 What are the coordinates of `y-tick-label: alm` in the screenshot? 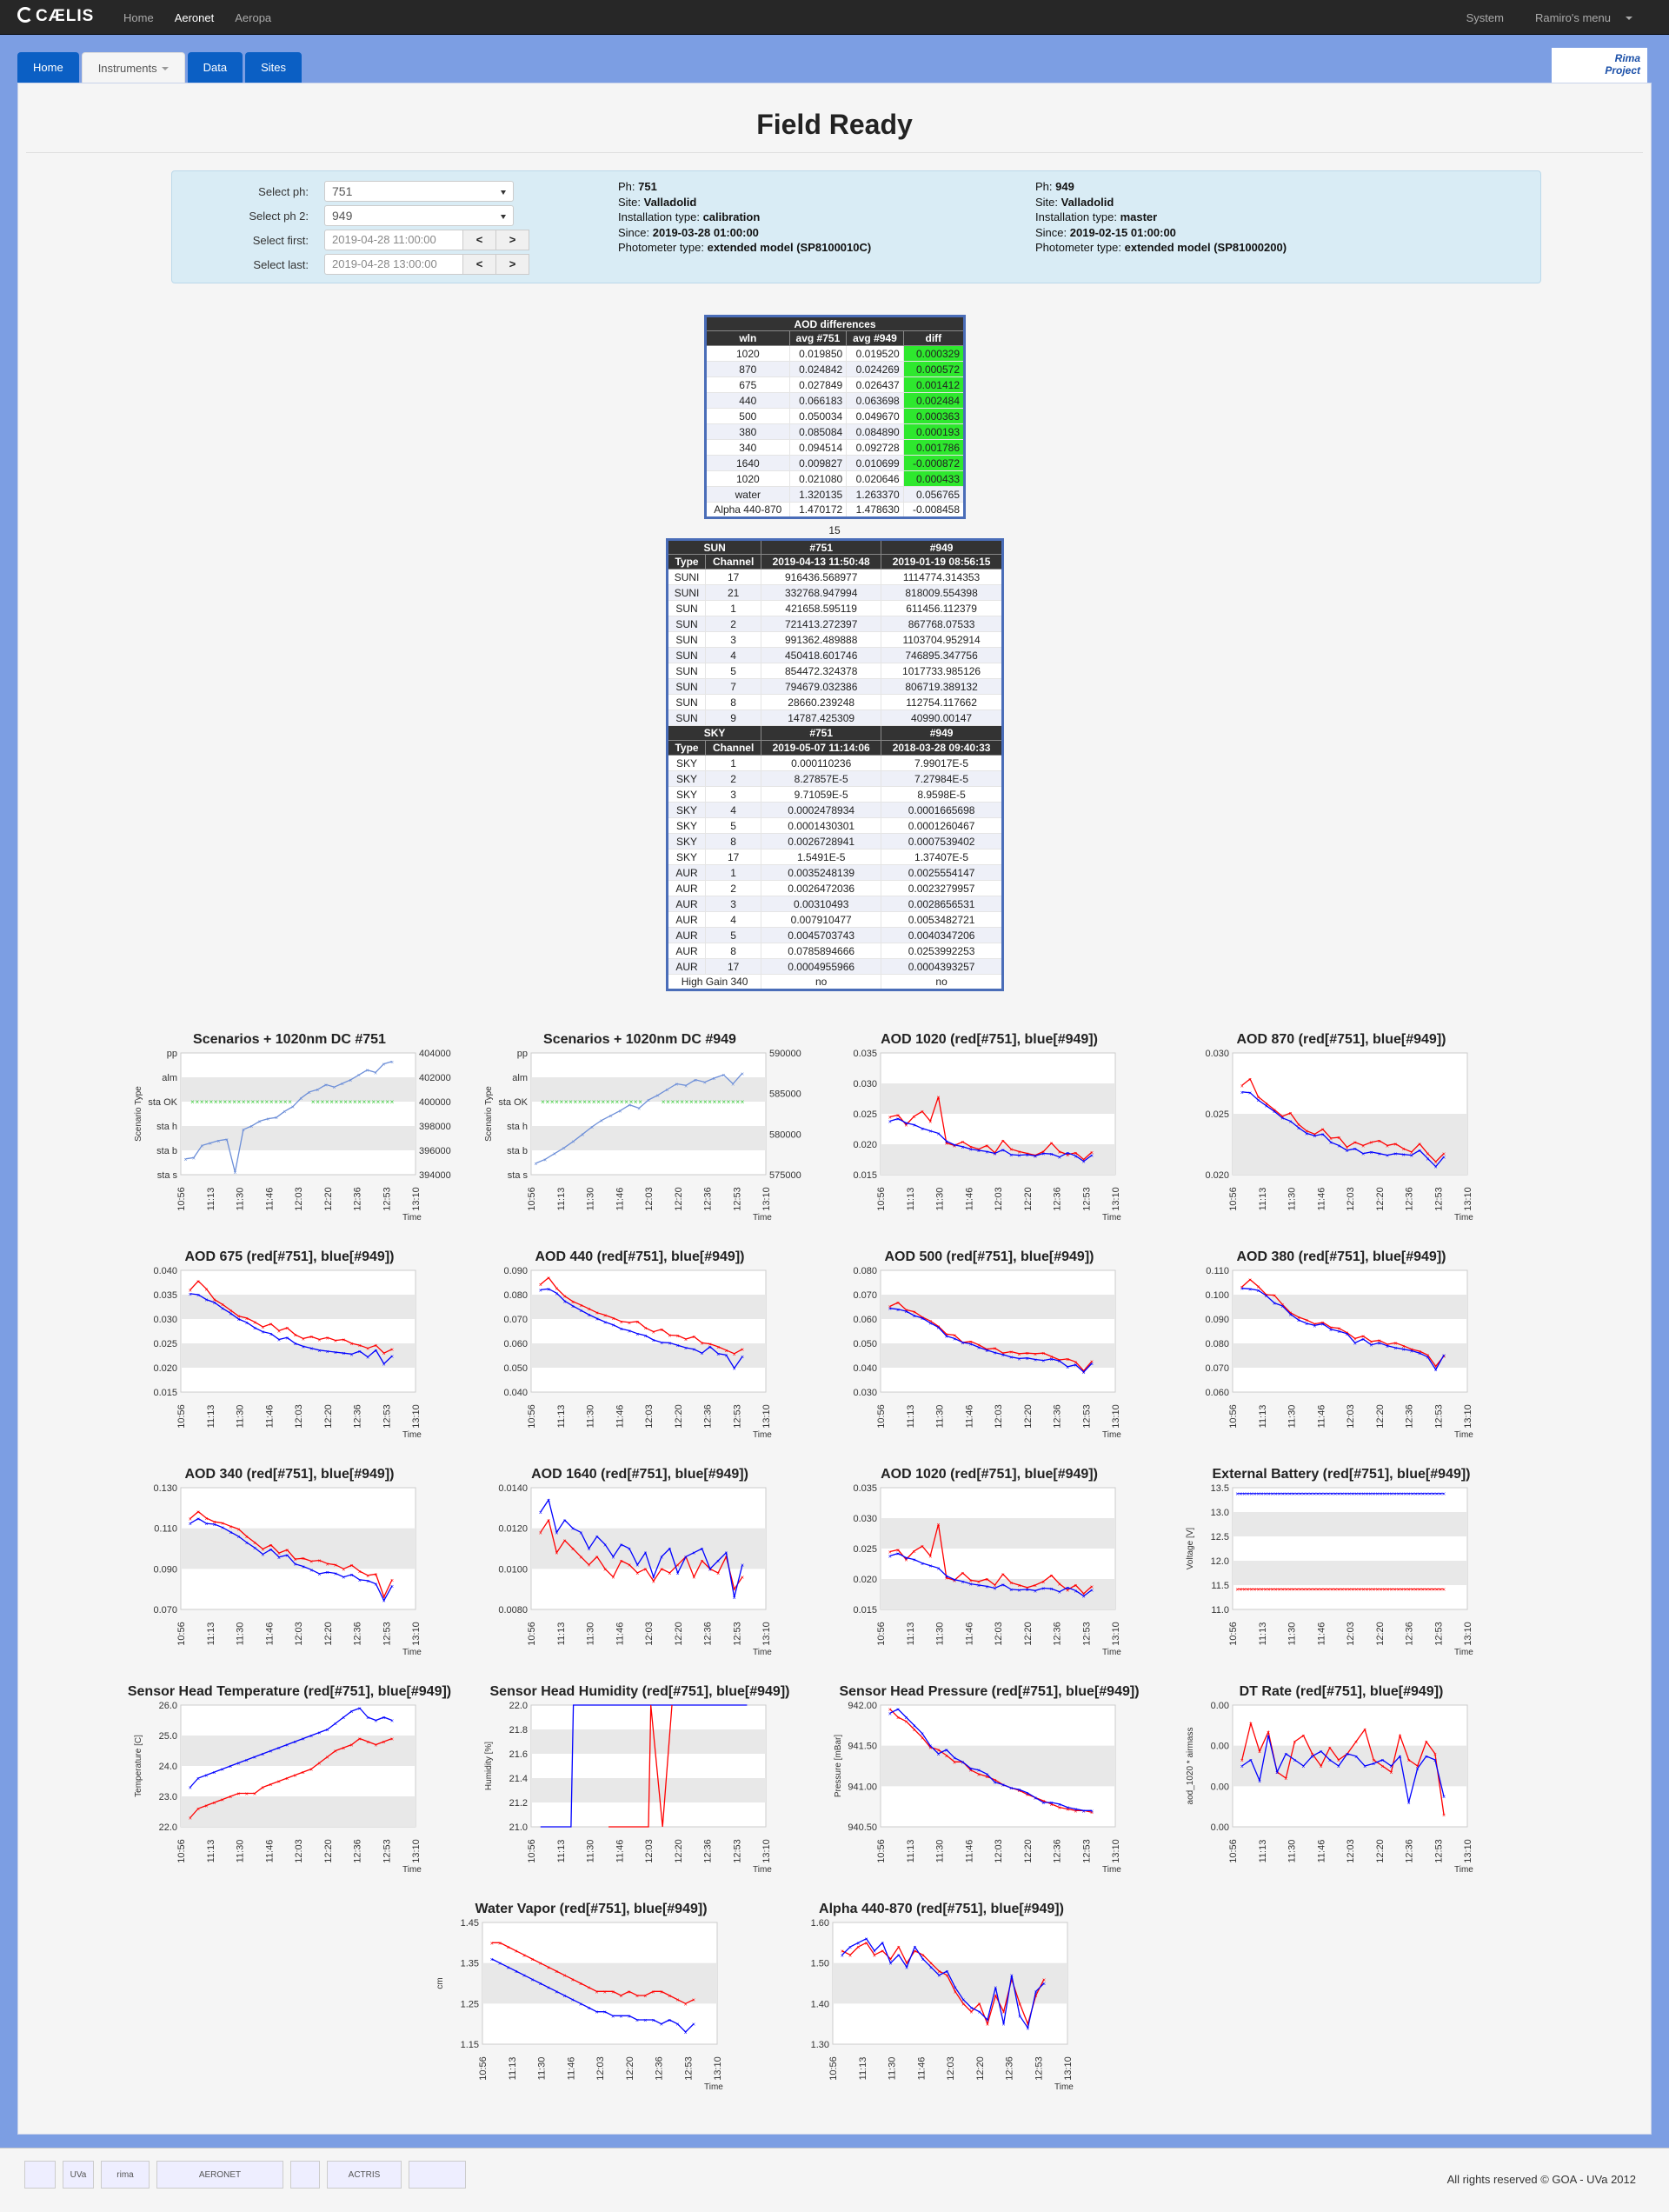 It's located at (169, 1078).